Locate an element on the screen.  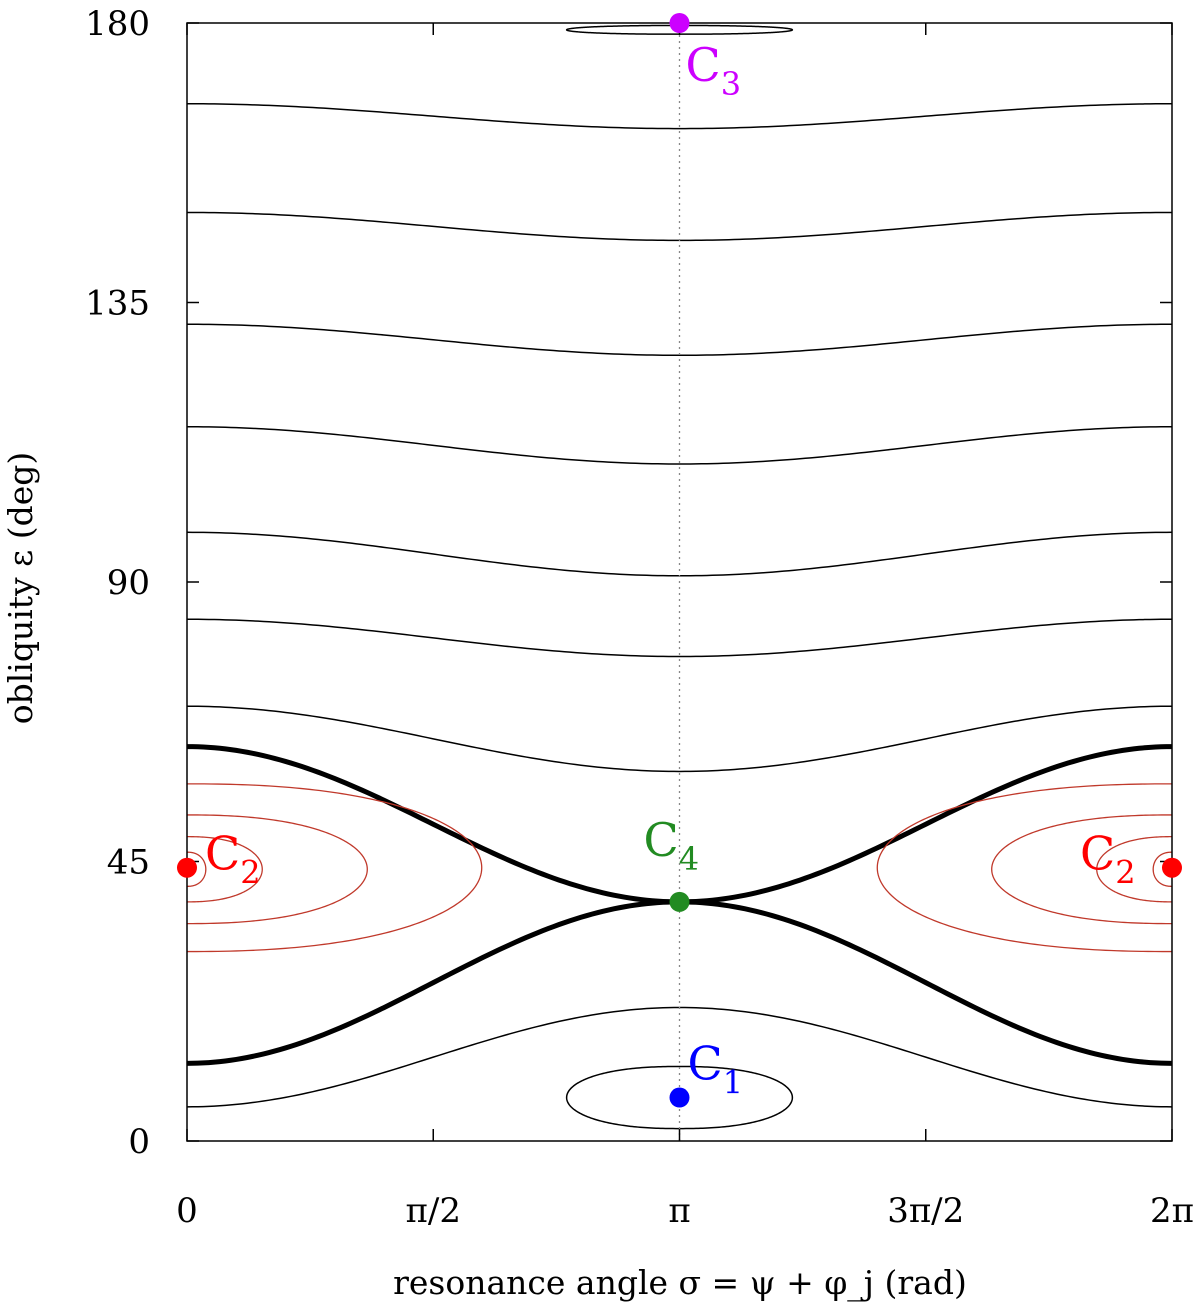
y-axis-title: obliquity ε (deg) is located at coordinates (20, 588).